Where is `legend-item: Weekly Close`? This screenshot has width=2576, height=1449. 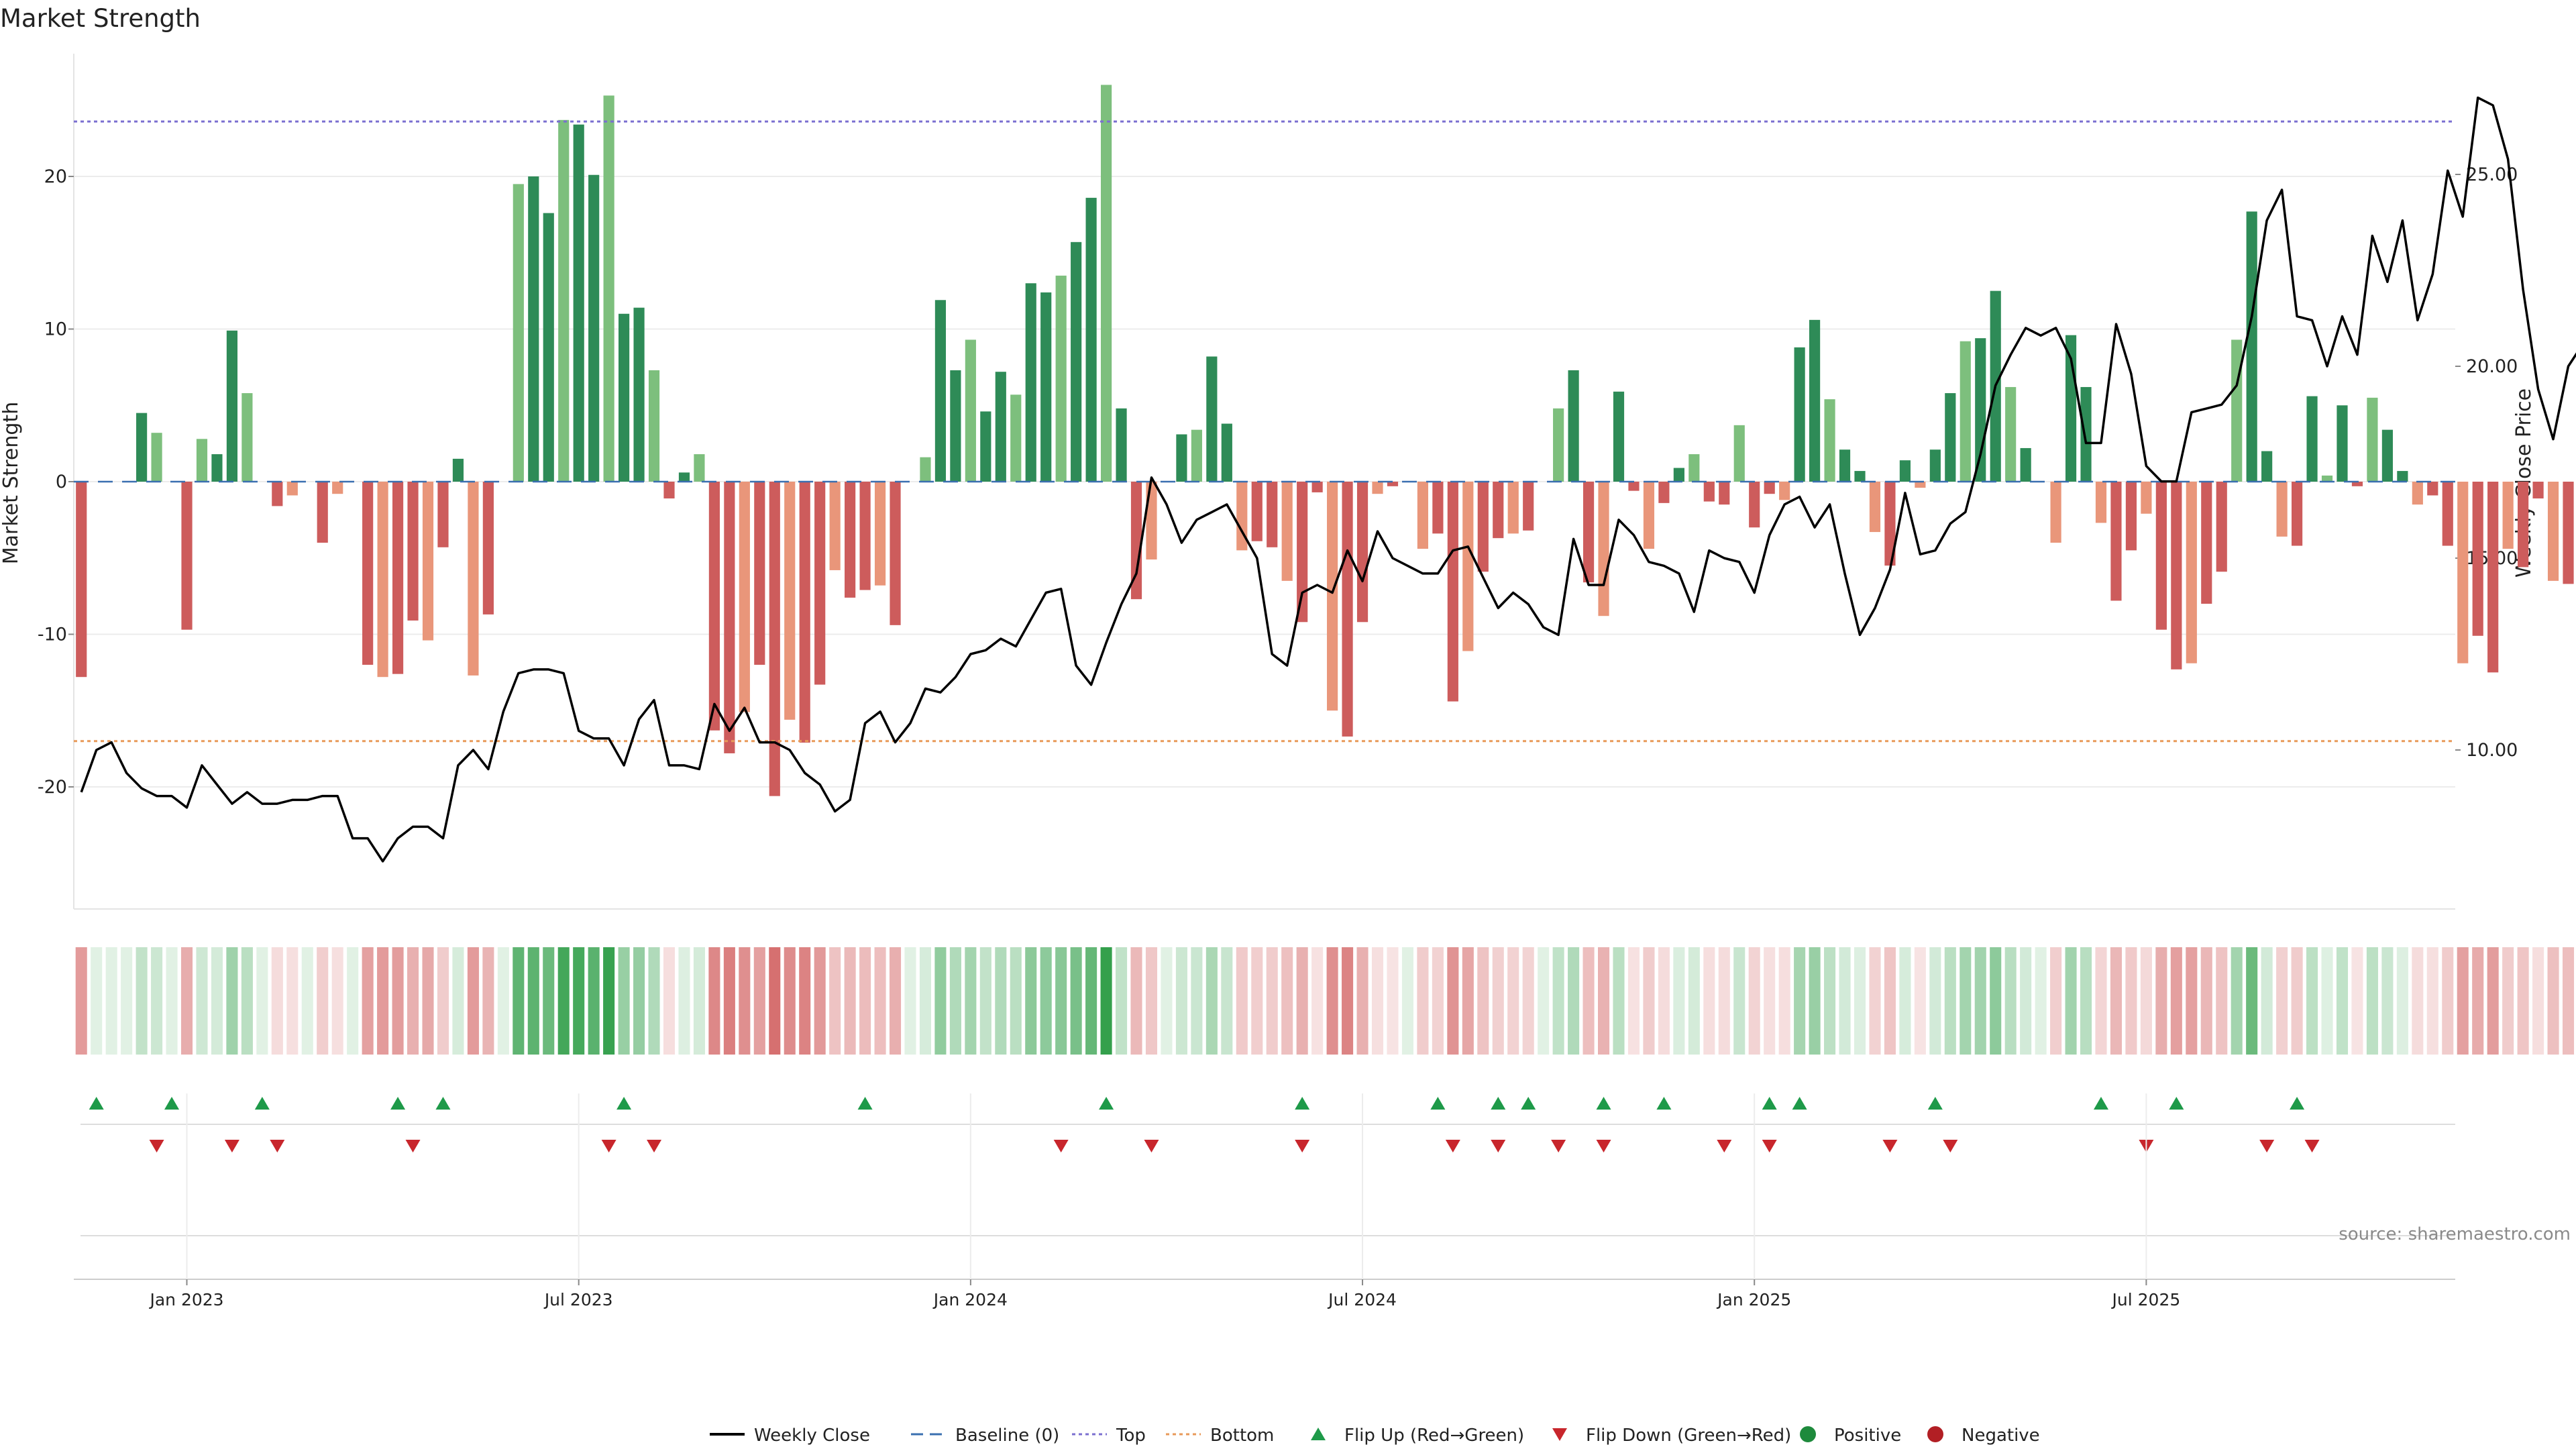 legend-item: Weekly Close is located at coordinates (790, 1436).